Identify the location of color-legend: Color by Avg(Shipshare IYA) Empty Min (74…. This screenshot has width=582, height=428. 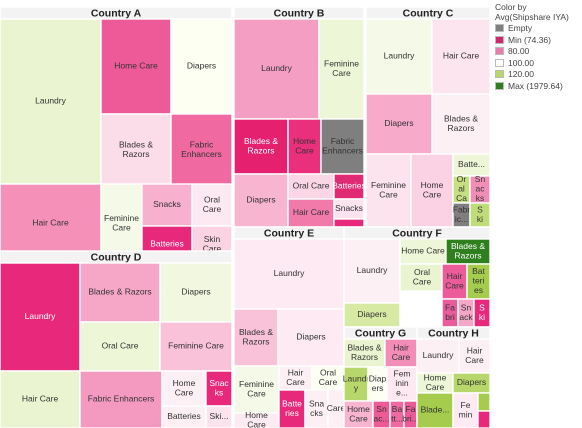
(538, 46).